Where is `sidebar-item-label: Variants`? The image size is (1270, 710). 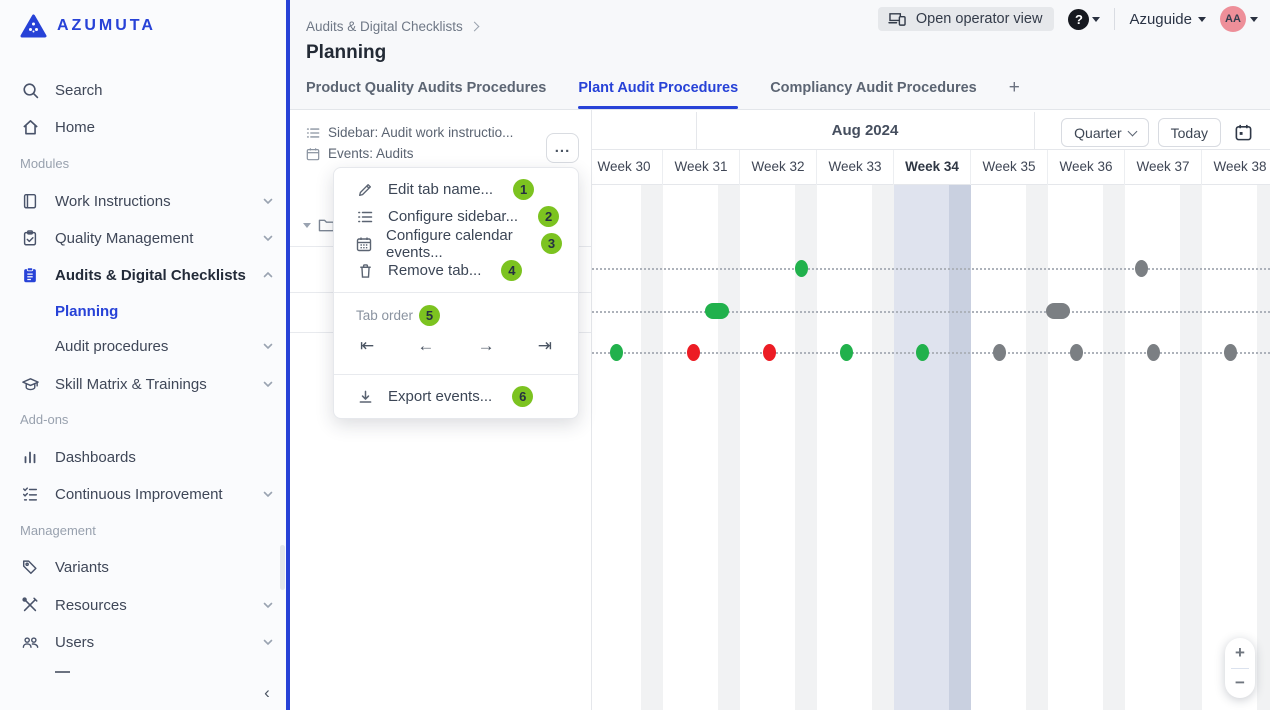 sidebar-item-label: Variants is located at coordinates (82, 567).